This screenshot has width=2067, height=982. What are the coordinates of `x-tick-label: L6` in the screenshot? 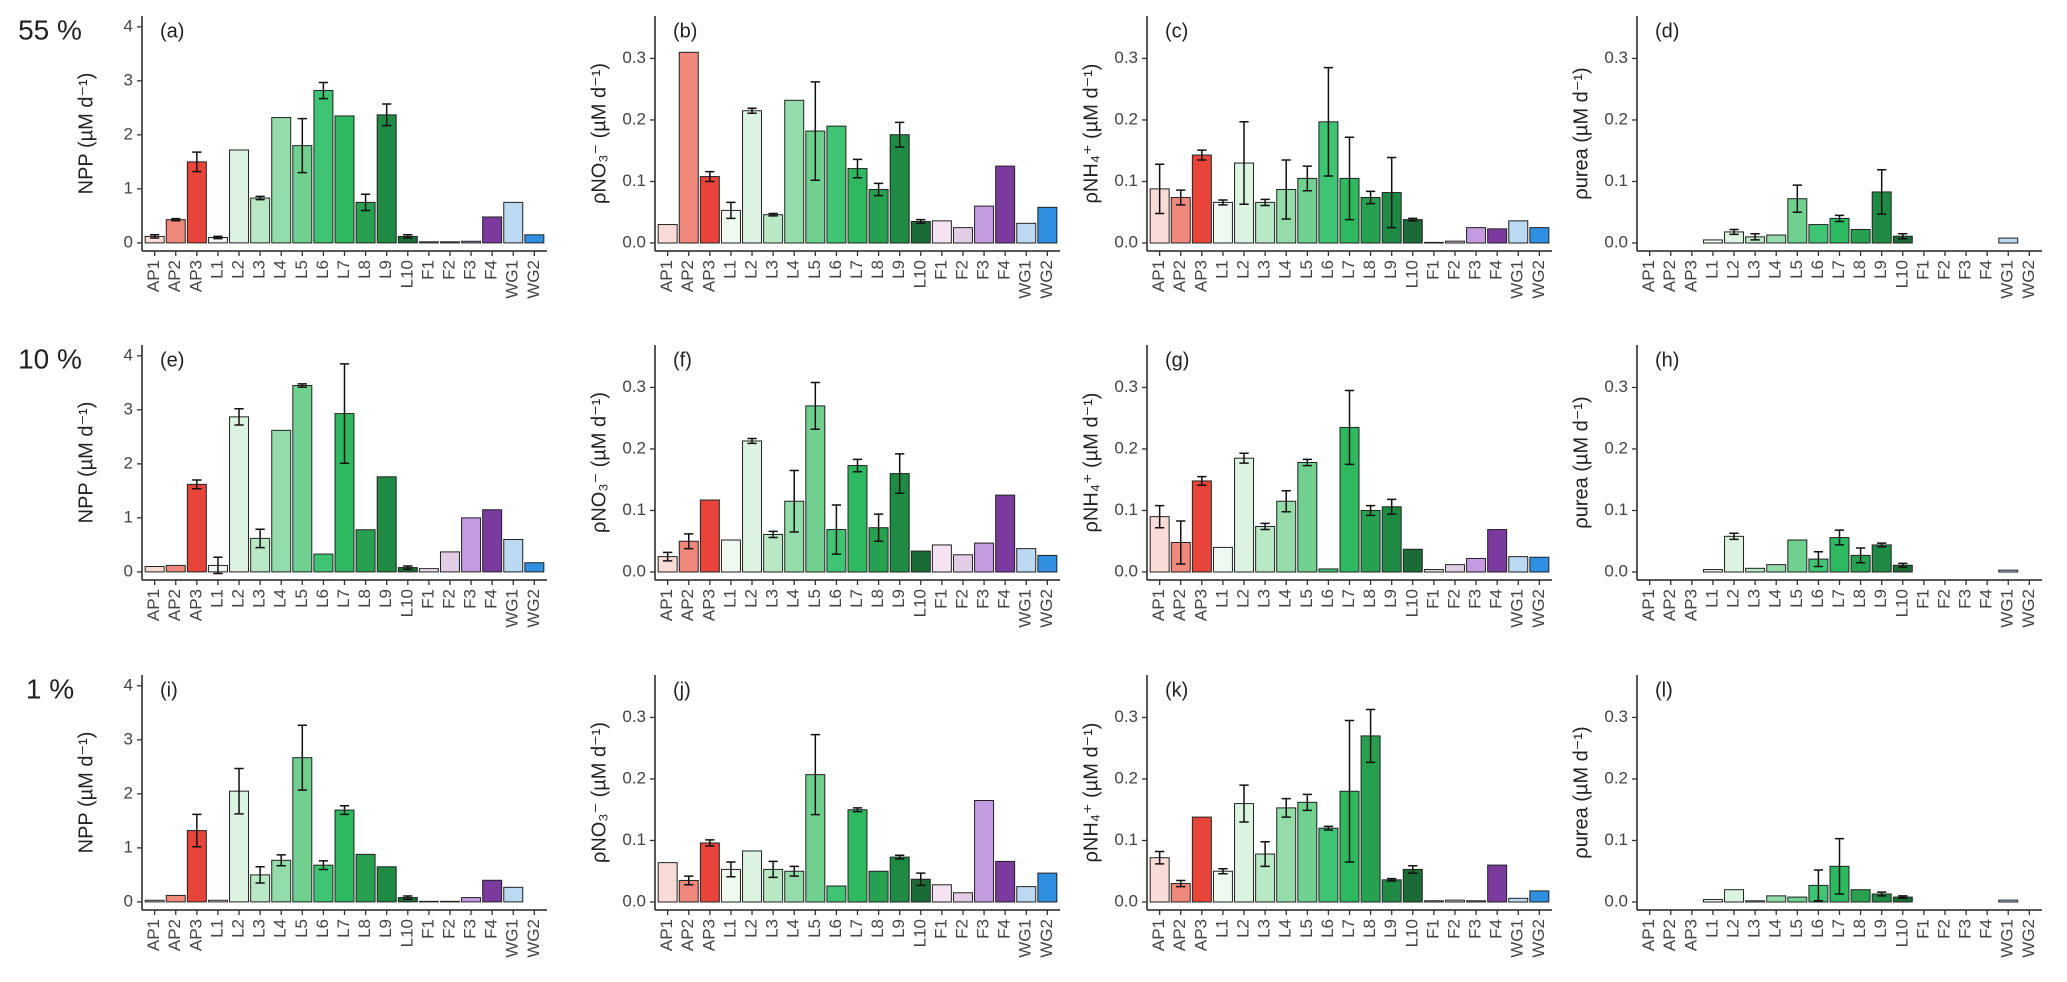 It's located at (1327, 598).